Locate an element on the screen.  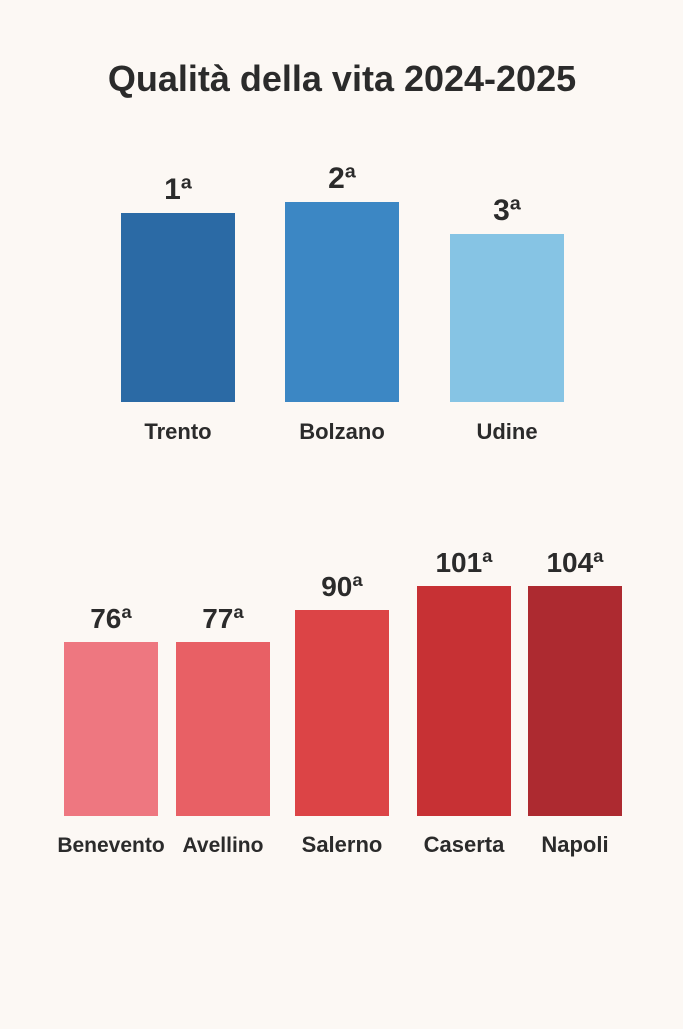
value-label-caserta: 101ª is located at coordinates (464, 562).